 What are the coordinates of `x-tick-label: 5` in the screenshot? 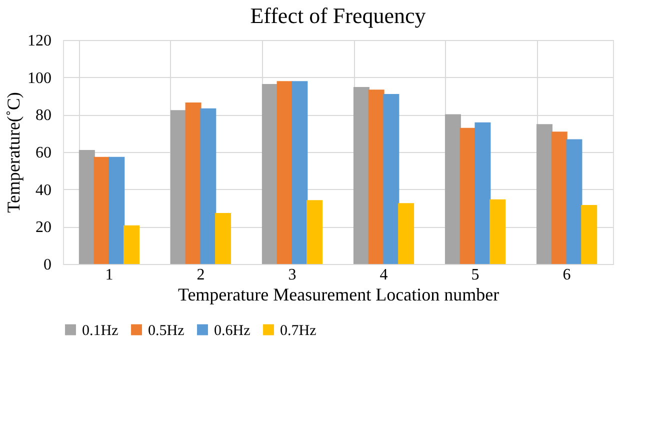 It's located at (475, 275).